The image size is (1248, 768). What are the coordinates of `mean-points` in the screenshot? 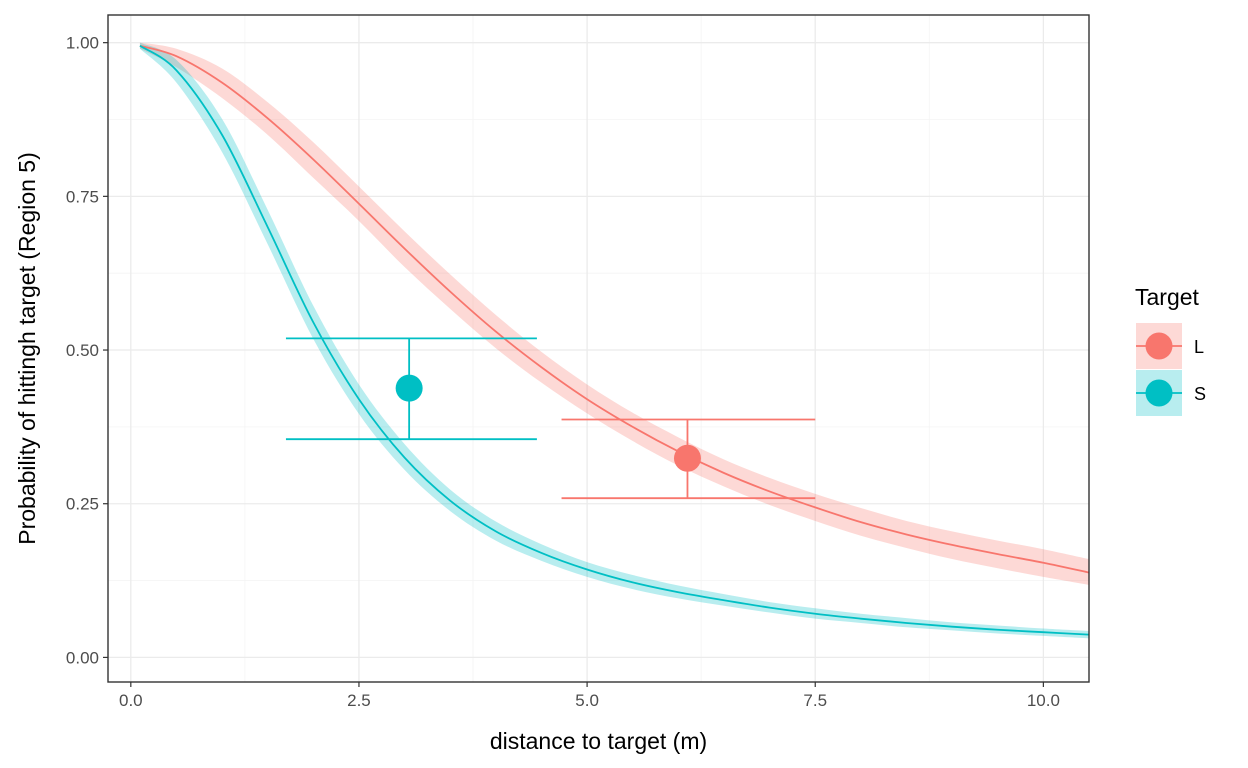 It's located at (548, 423).